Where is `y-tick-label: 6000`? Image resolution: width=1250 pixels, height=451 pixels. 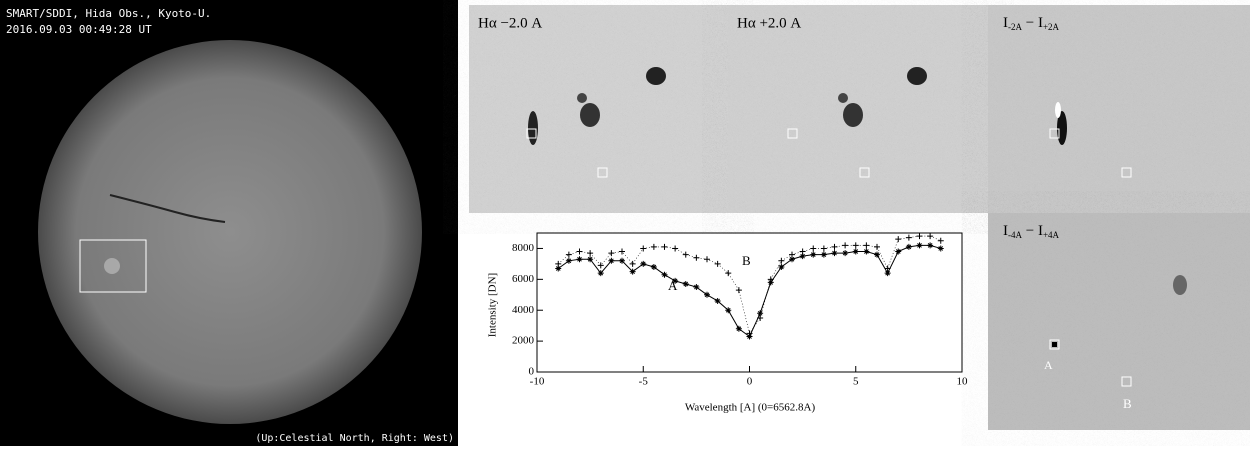
y-tick-label: 6000 is located at coordinates (523, 279).